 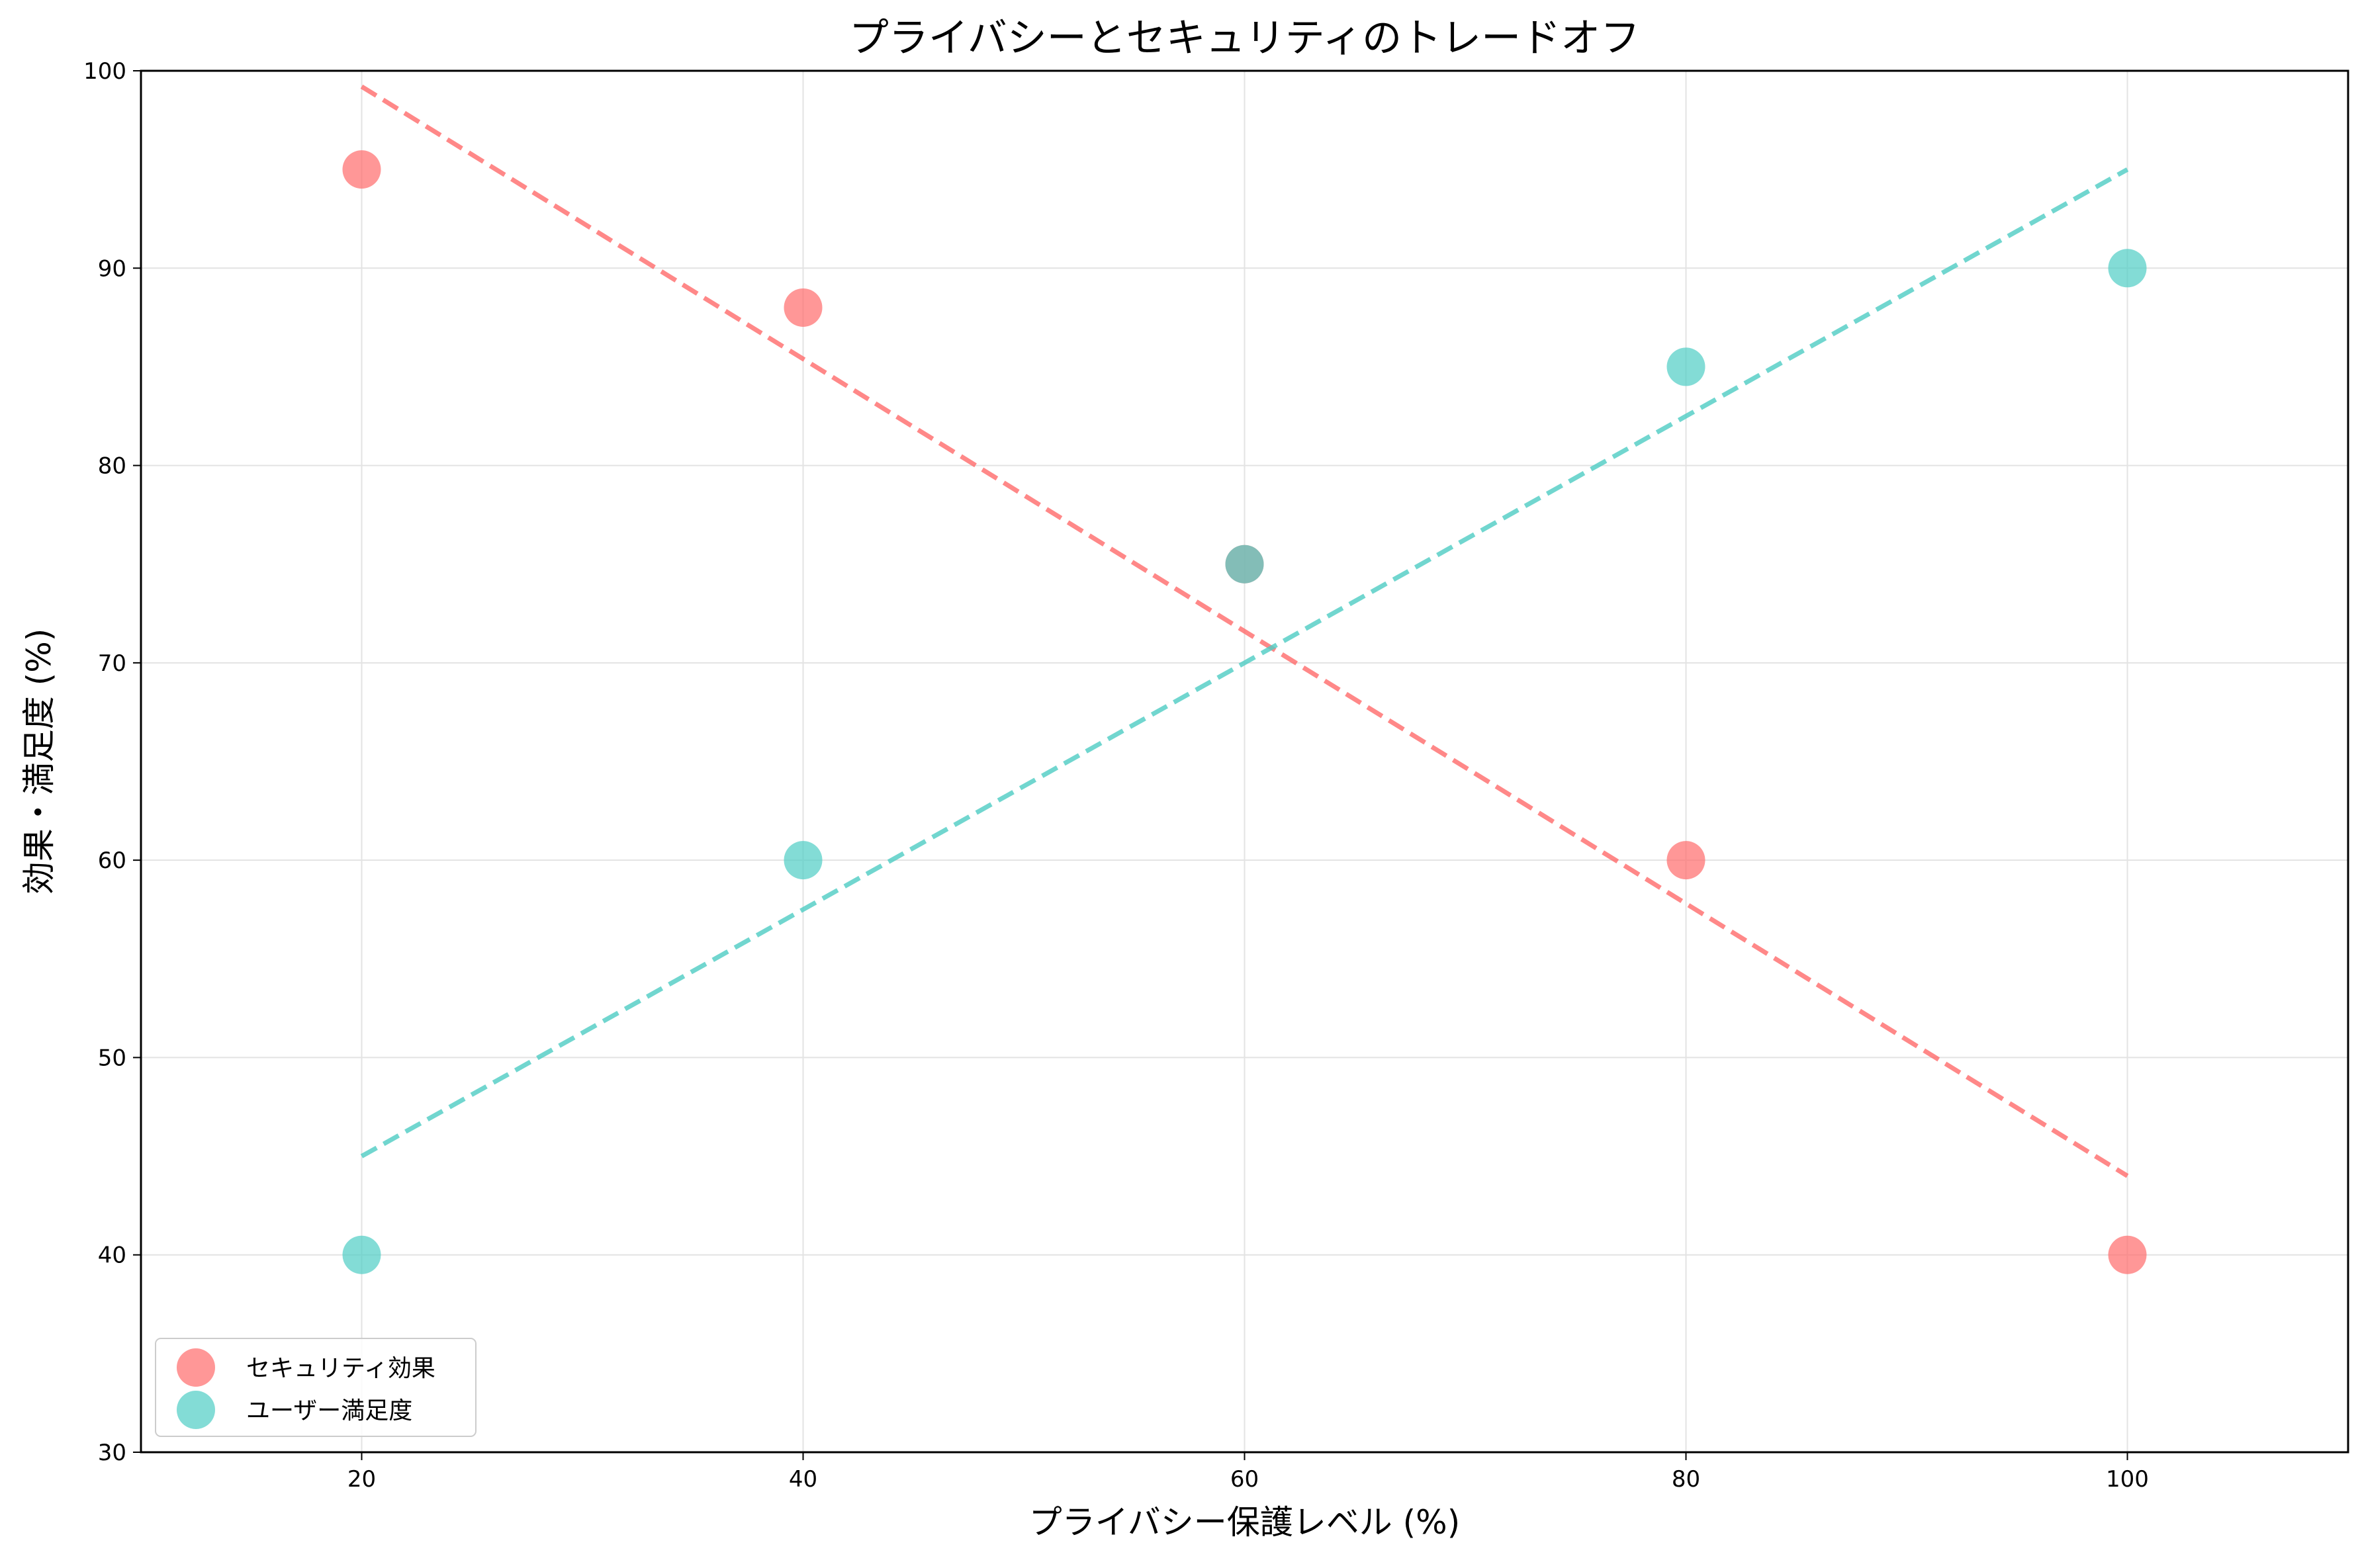 I want to click on chart-title: プライバシーとセキュリティのトレードオフ, so click(x=1244, y=38).